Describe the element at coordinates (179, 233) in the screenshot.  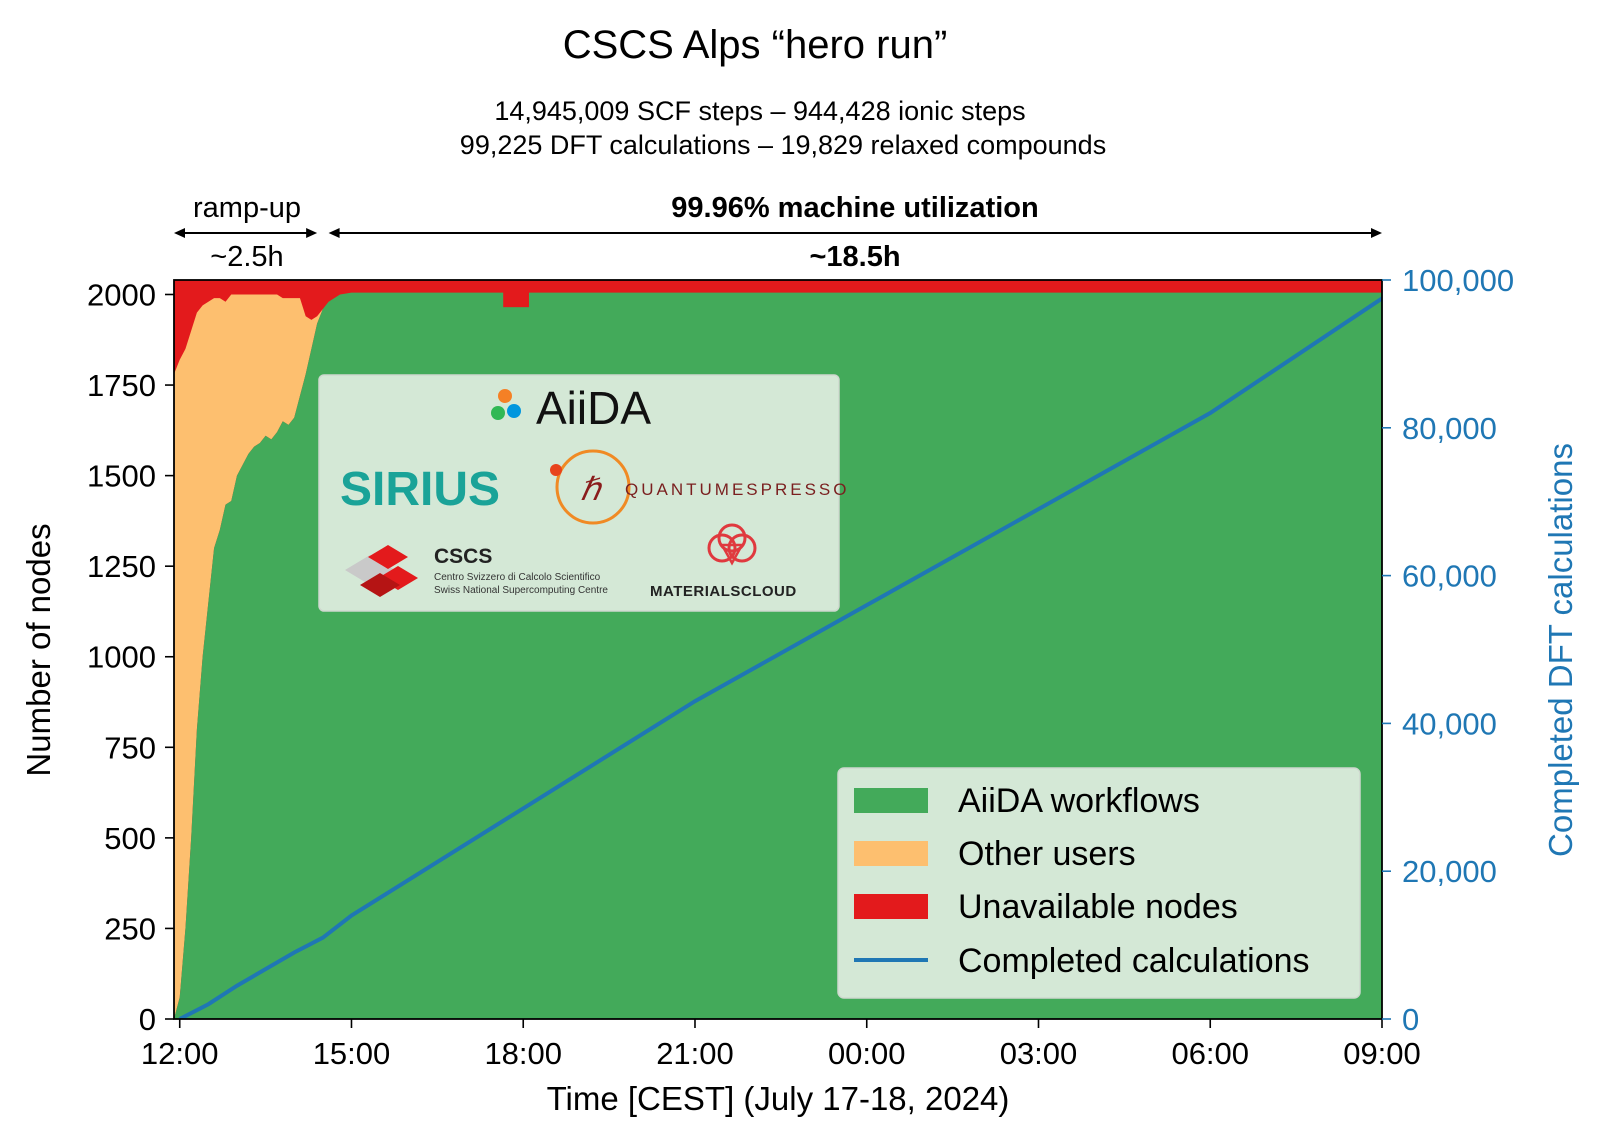
I see `rampup-arrow-head-left` at that location.